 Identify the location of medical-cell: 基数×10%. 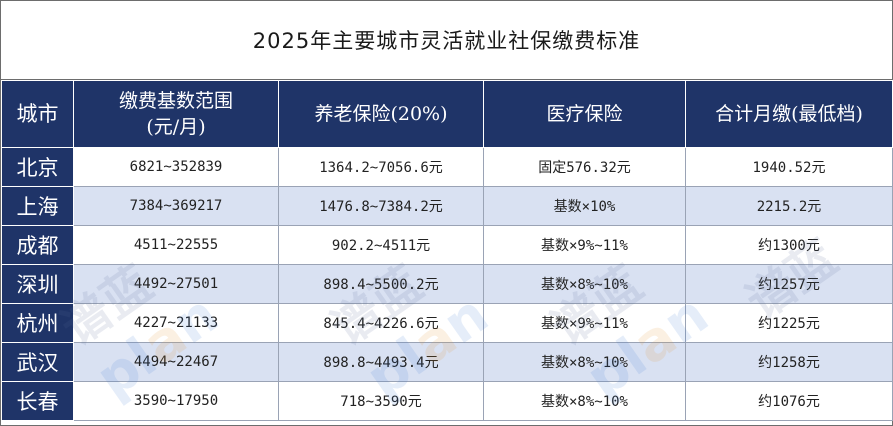
(584, 206).